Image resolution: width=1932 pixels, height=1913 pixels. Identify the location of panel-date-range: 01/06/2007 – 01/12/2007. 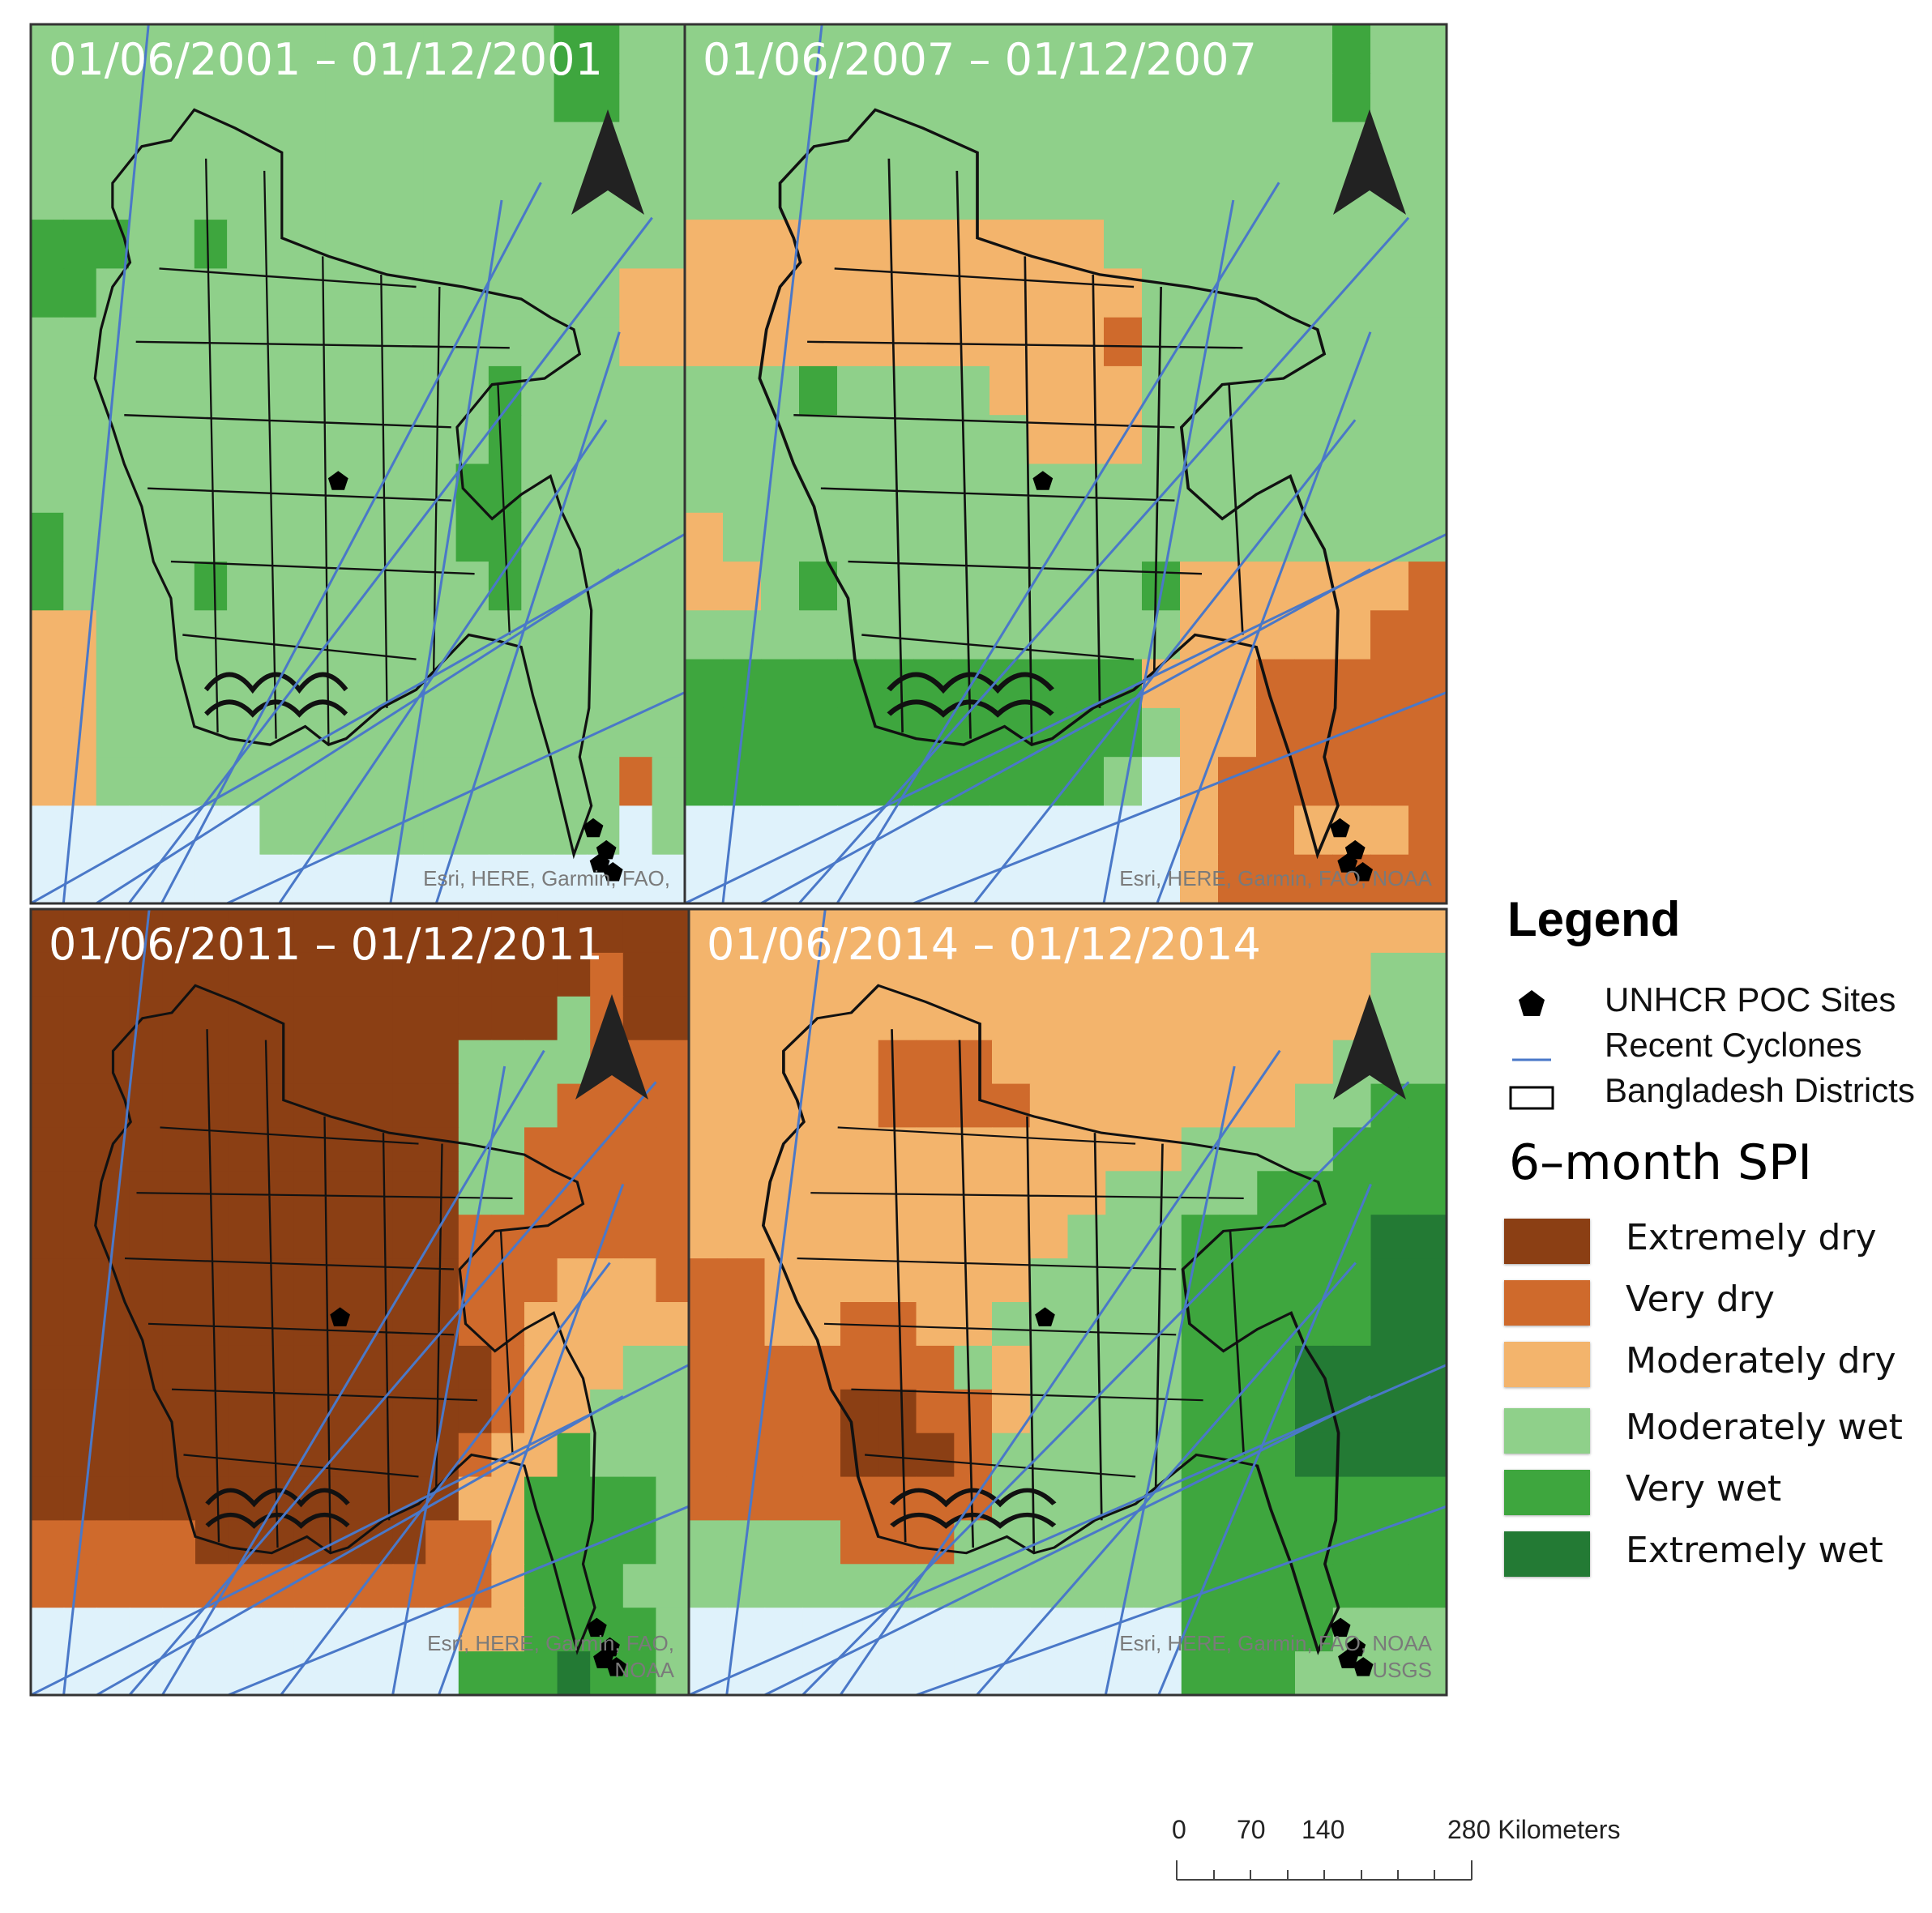
(980, 59).